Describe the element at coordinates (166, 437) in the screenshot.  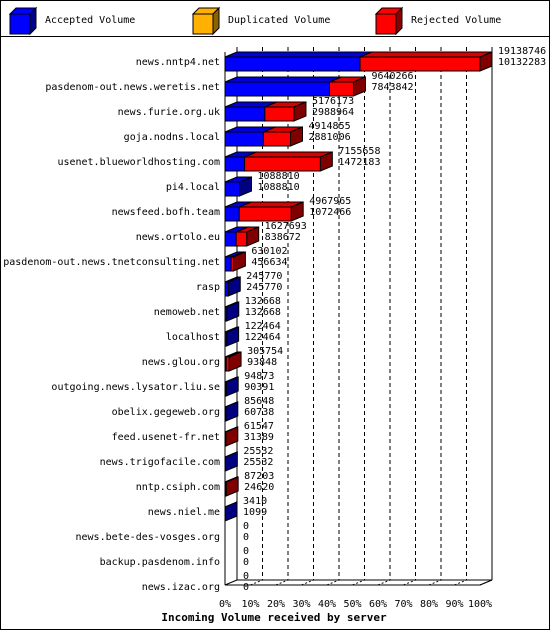
I see `server-label: feed.usenet-fr.net` at that location.